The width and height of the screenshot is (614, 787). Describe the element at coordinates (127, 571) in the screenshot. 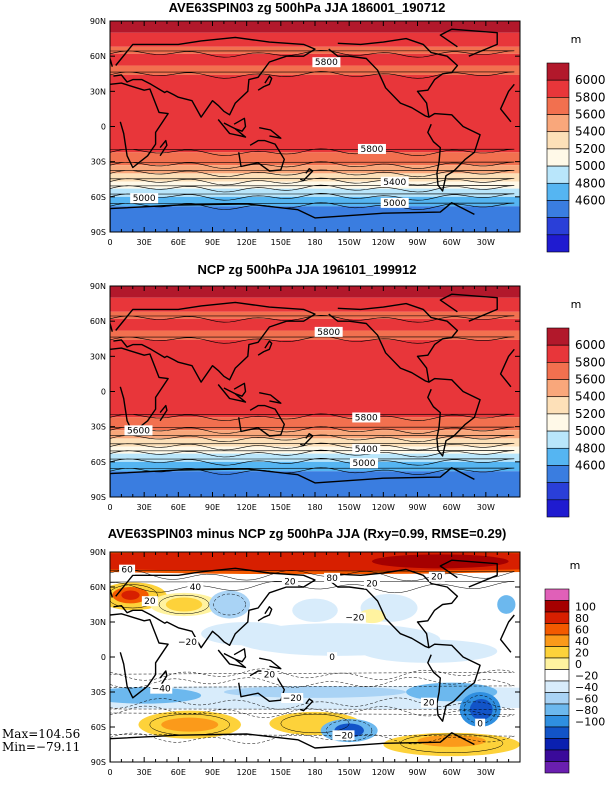

I see `contour-label: 60` at that location.